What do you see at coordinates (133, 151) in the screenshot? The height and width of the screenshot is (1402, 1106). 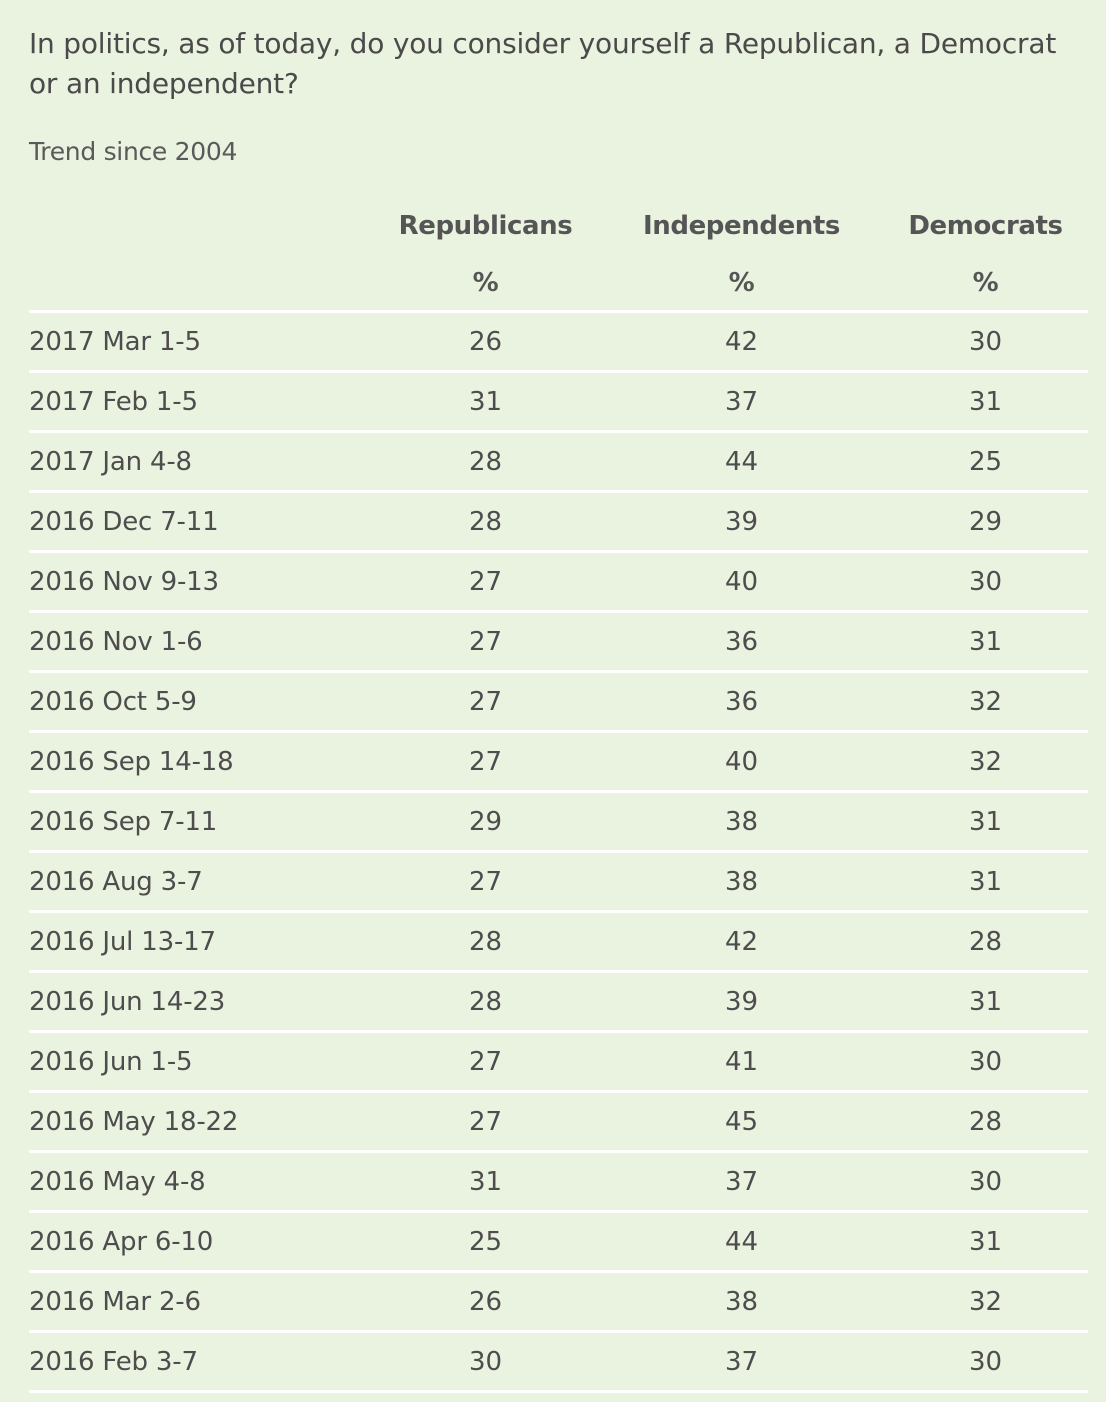 I see `trend-subtitle: Trend since 2004` at bounding box center [133, 151].